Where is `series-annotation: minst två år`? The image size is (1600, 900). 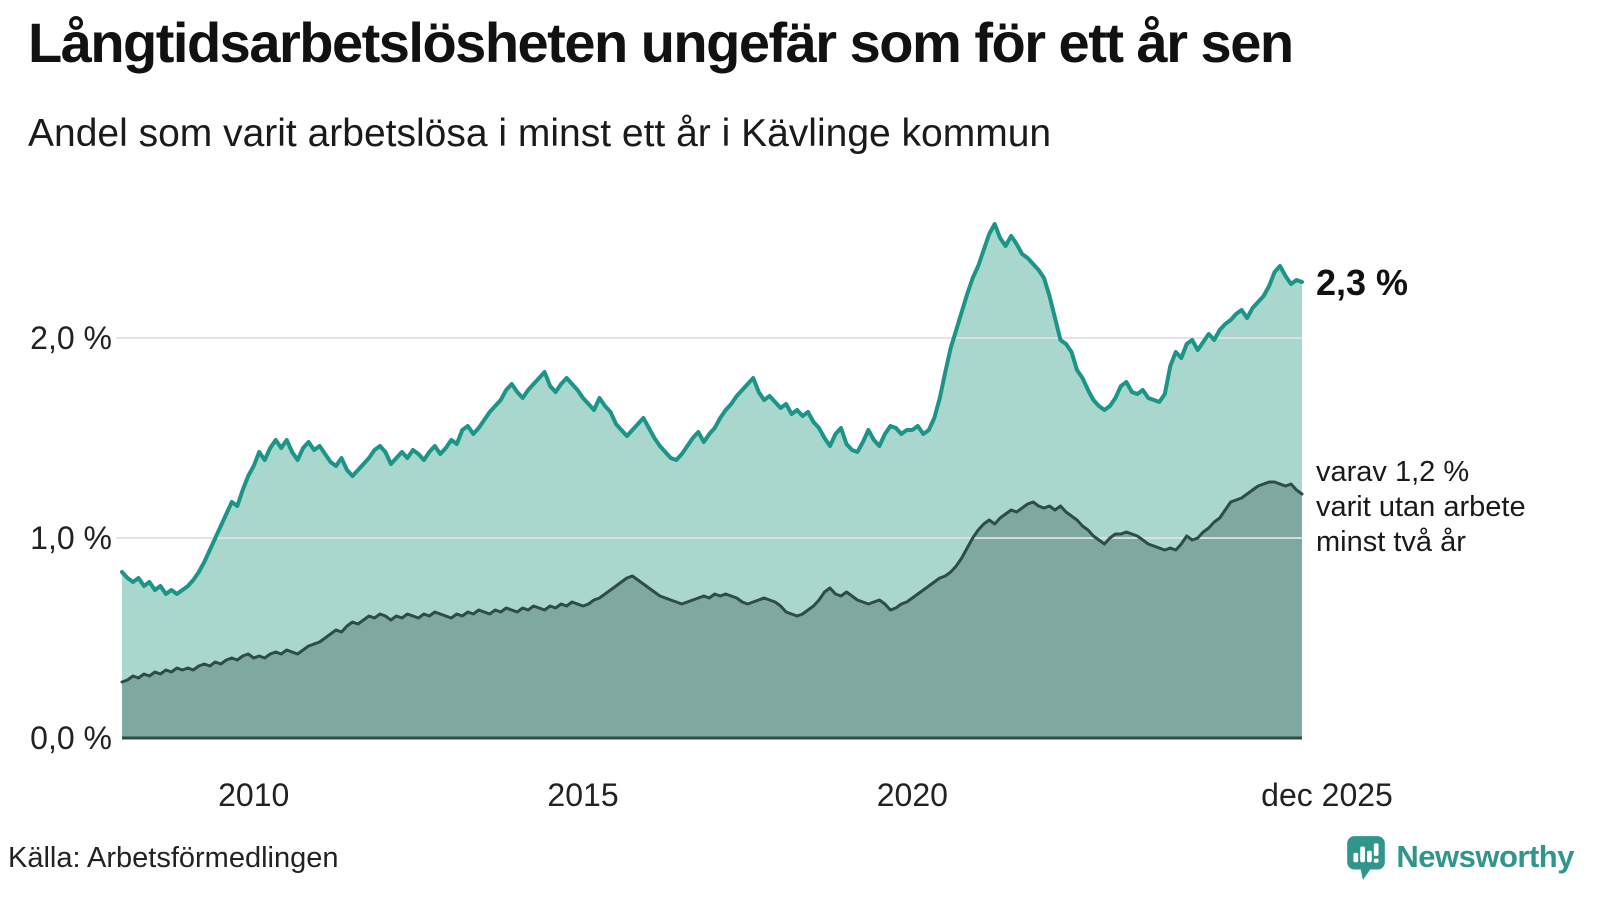
series-annotation: minst två år is located at coordinates (1391, 542).